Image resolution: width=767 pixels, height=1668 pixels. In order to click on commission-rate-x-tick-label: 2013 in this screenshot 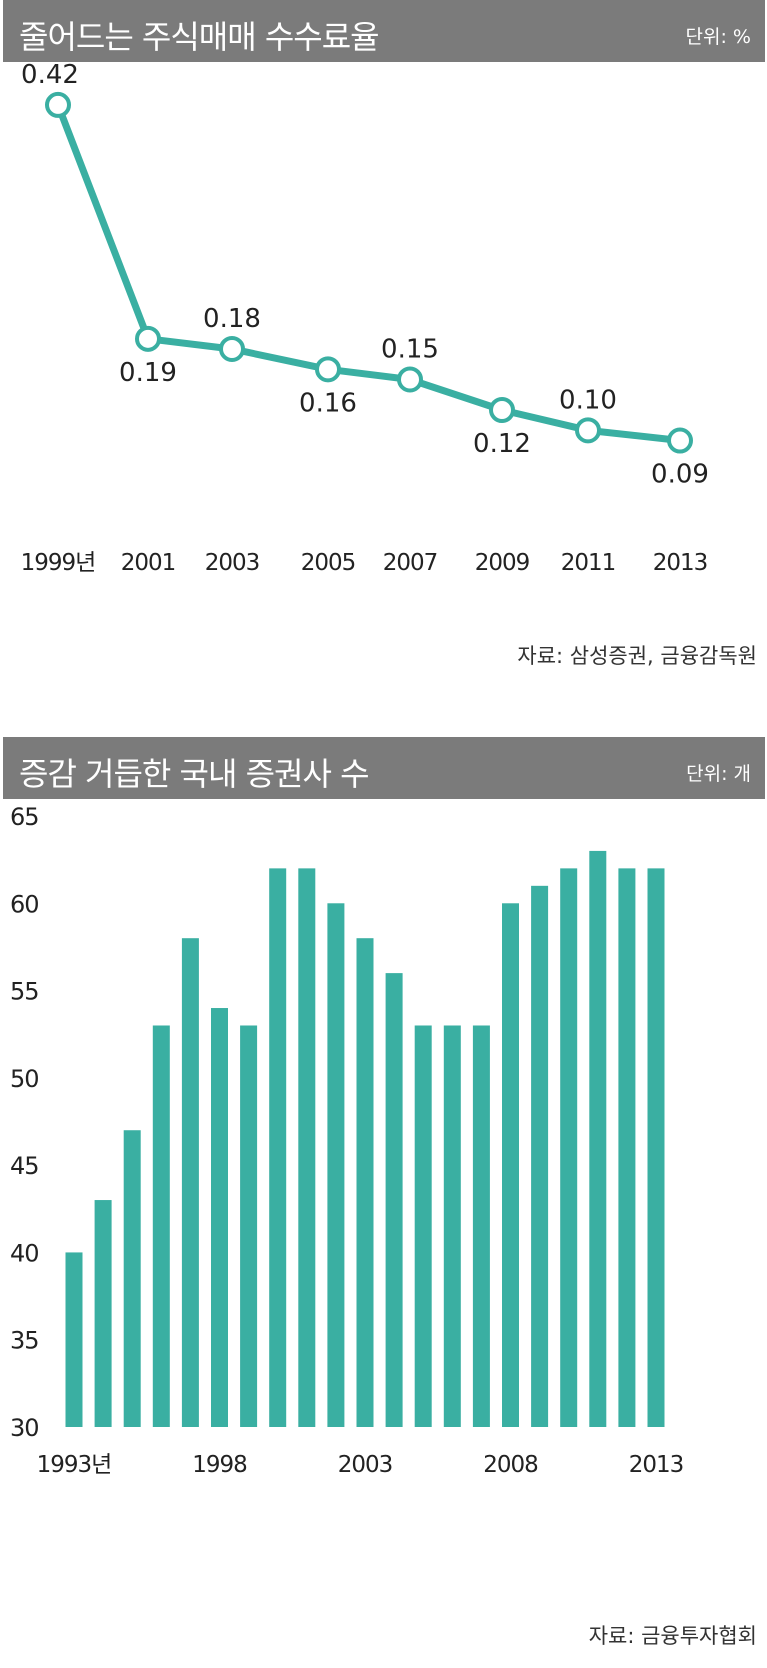, I will do `click(680, 563)`.